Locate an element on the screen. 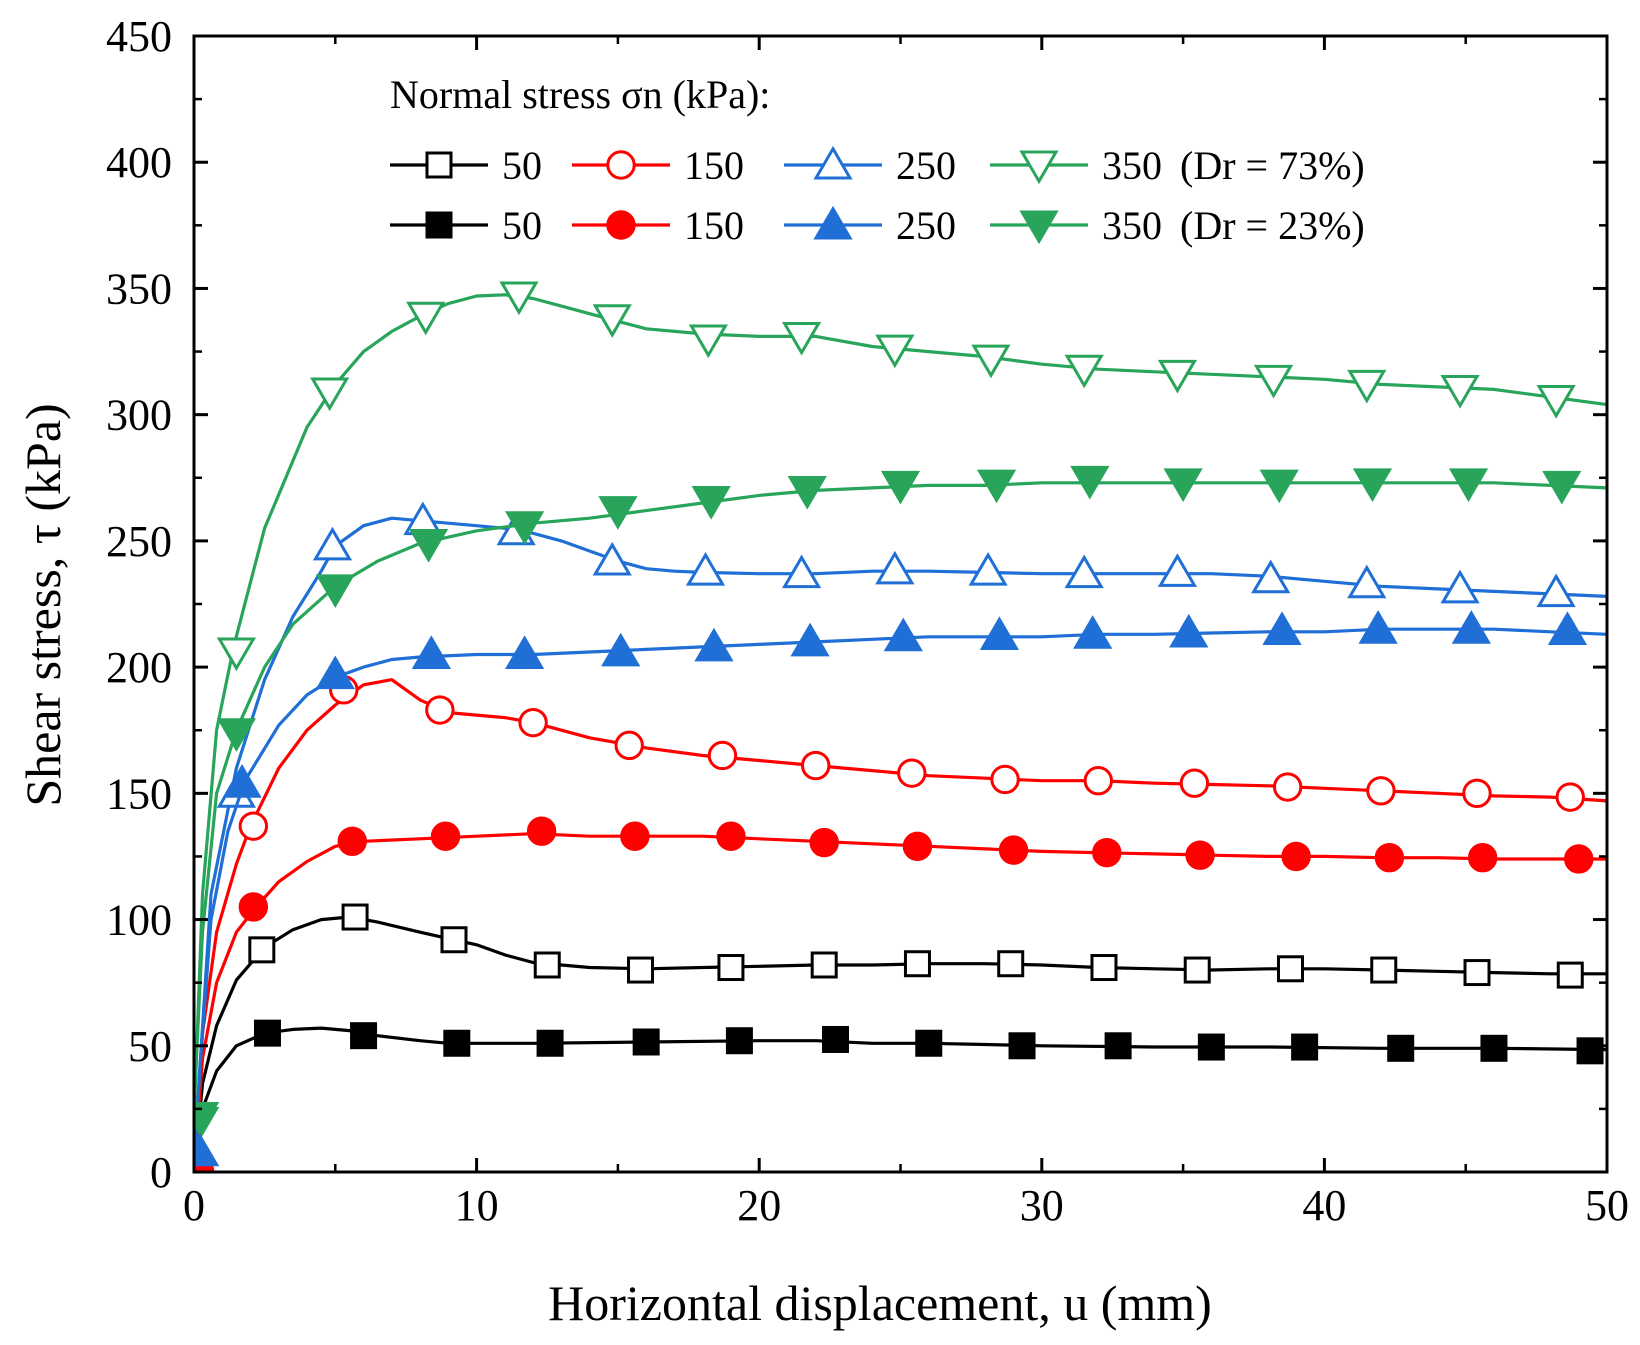  legend-item-250-open-label: 250 is located at coordinates (926, 165).